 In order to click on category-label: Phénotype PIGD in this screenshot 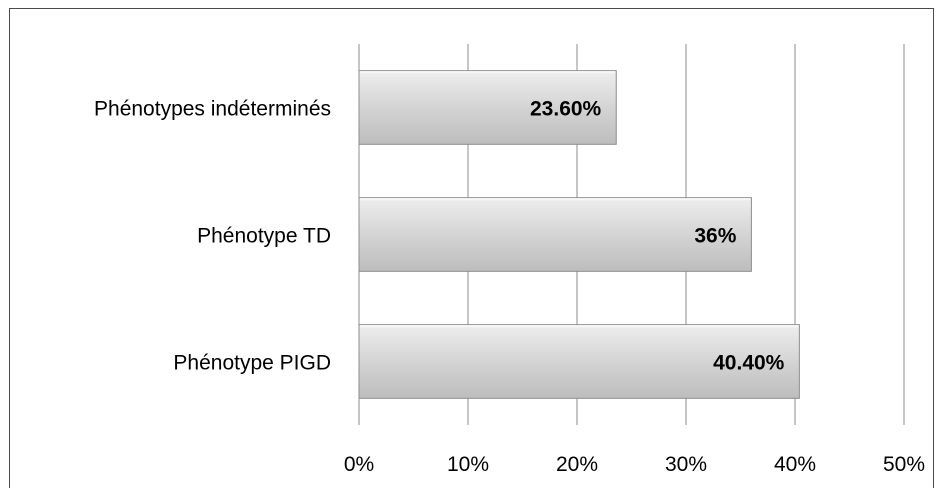, I will do `click(252, 363)`.